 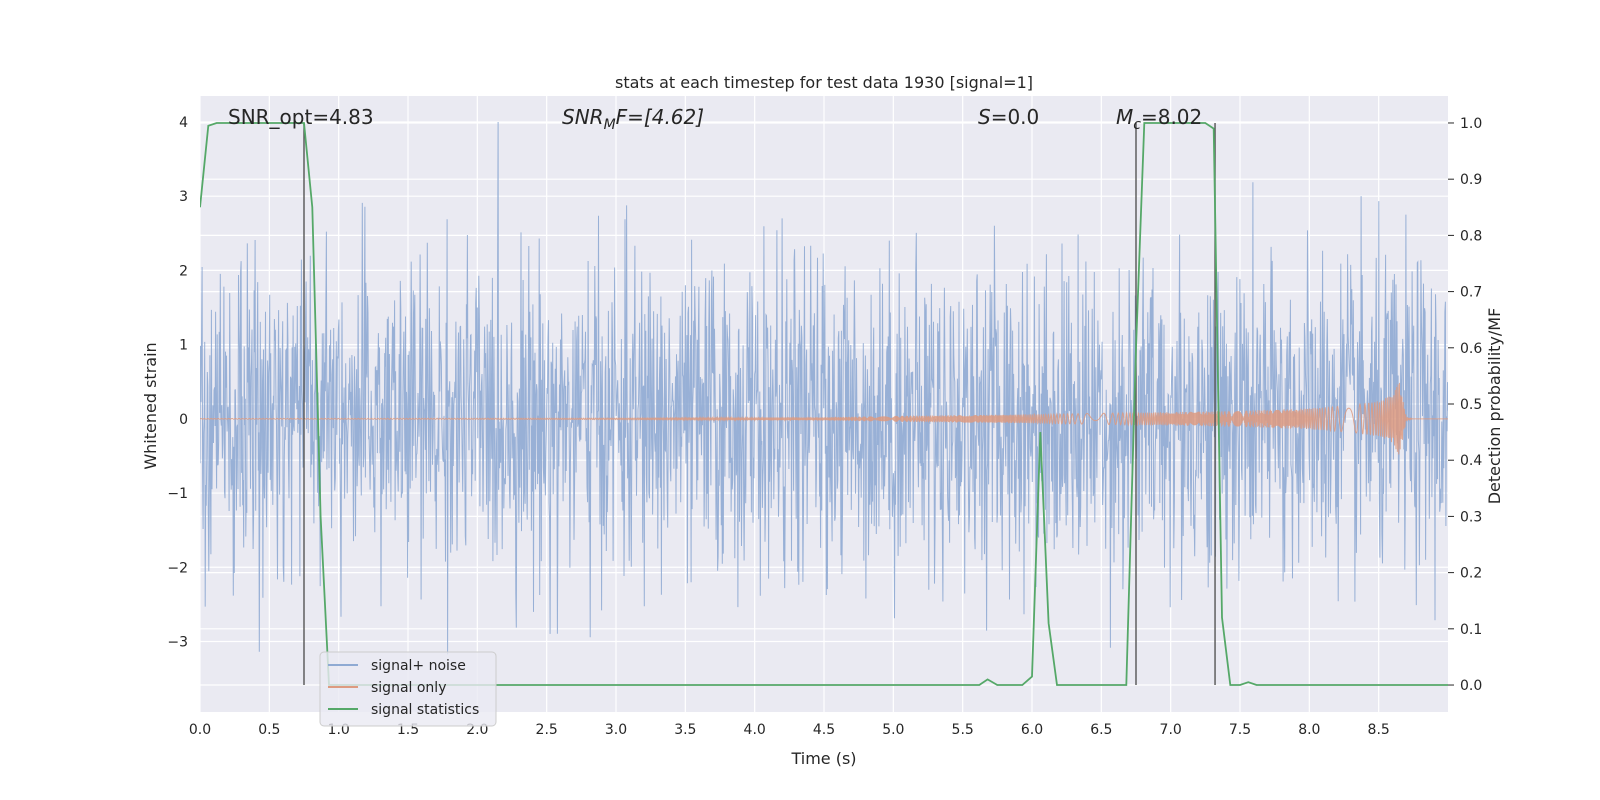 What do you see at coordinates (1471, 180) in the screenshot?
I see `y-right-tick-label: 0.9` at bounding box center [1471, 180].